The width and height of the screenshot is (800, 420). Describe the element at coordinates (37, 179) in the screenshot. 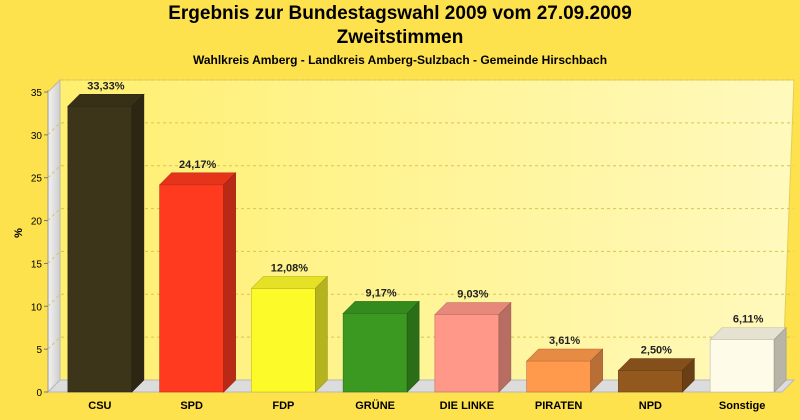

I see `y-tick-label: 25` at that location.